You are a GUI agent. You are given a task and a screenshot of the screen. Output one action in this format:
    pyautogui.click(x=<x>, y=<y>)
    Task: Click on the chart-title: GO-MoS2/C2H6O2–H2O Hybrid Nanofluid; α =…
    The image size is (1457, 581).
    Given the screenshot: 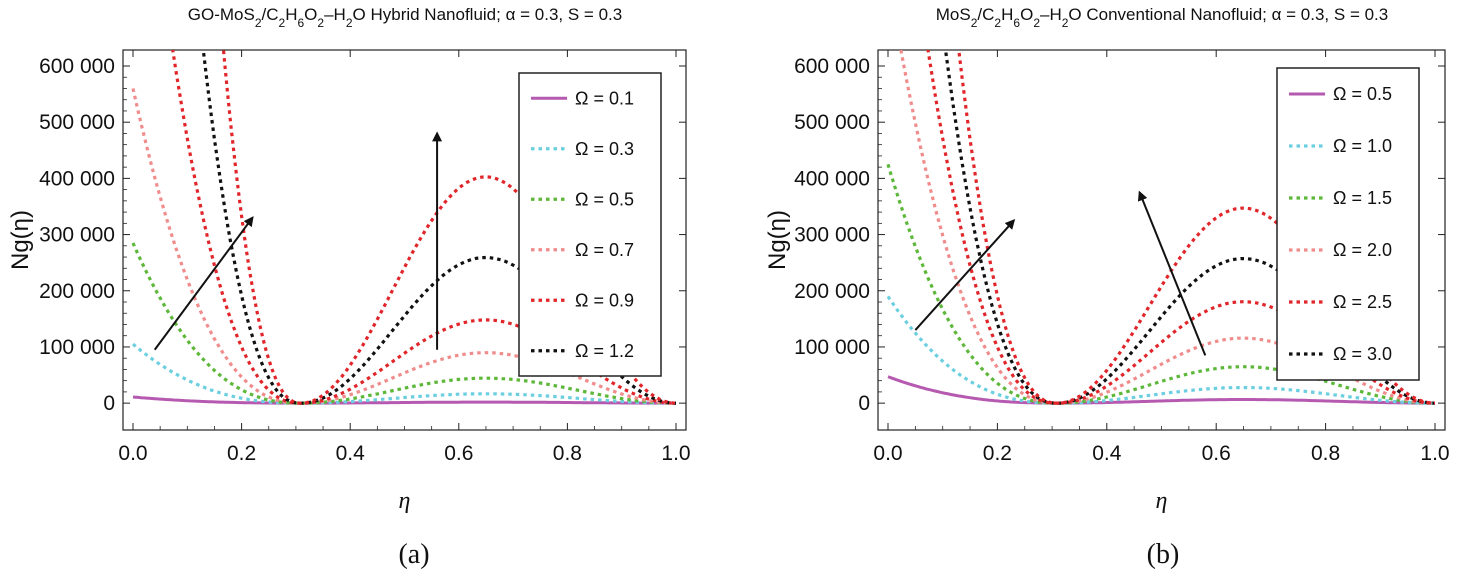 What is the action you would take?
    pyautogui.click(x=405, y=17)
    